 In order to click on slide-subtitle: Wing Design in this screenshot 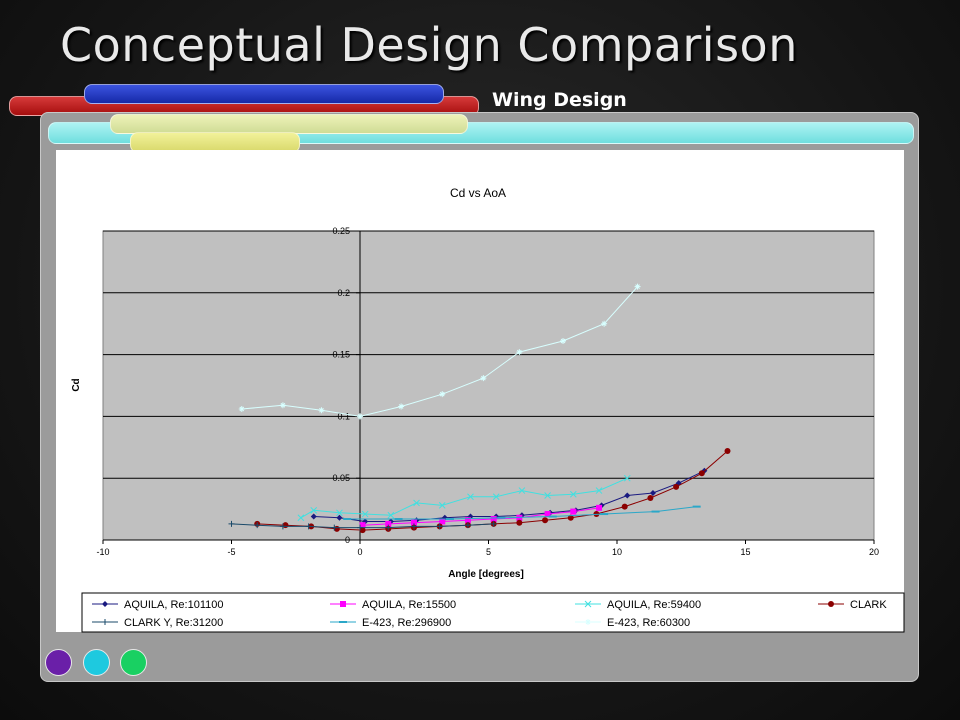, I will do `click(559, 100)`.